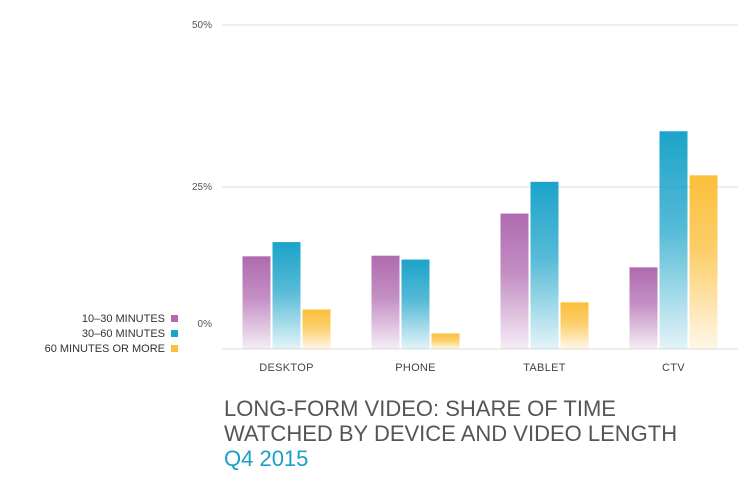 This screenshot has width=750, height=486. I want to click on chart-subtitle: Q4 2015, so click(266, 458).